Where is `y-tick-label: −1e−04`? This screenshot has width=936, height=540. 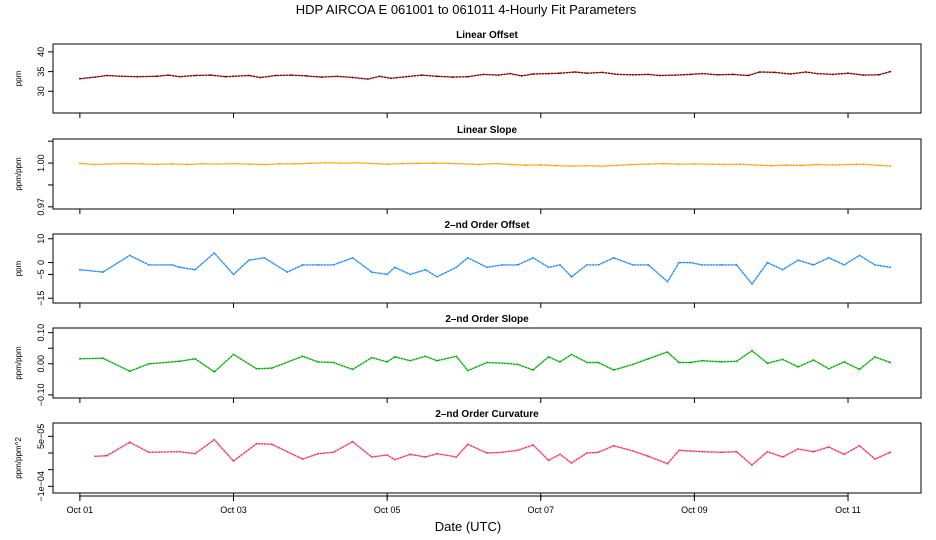
y-tick-label: −1e−04 is located at coordinates (41, 486).